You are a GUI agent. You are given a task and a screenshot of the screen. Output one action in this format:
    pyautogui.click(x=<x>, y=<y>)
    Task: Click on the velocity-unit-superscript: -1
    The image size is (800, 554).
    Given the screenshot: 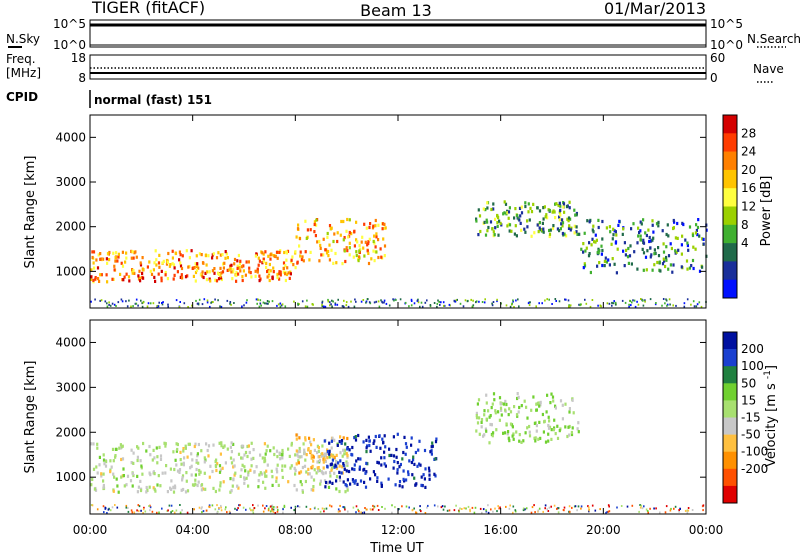 What is the action you would take?
    pyautogui.click(x=768, y=374)
    